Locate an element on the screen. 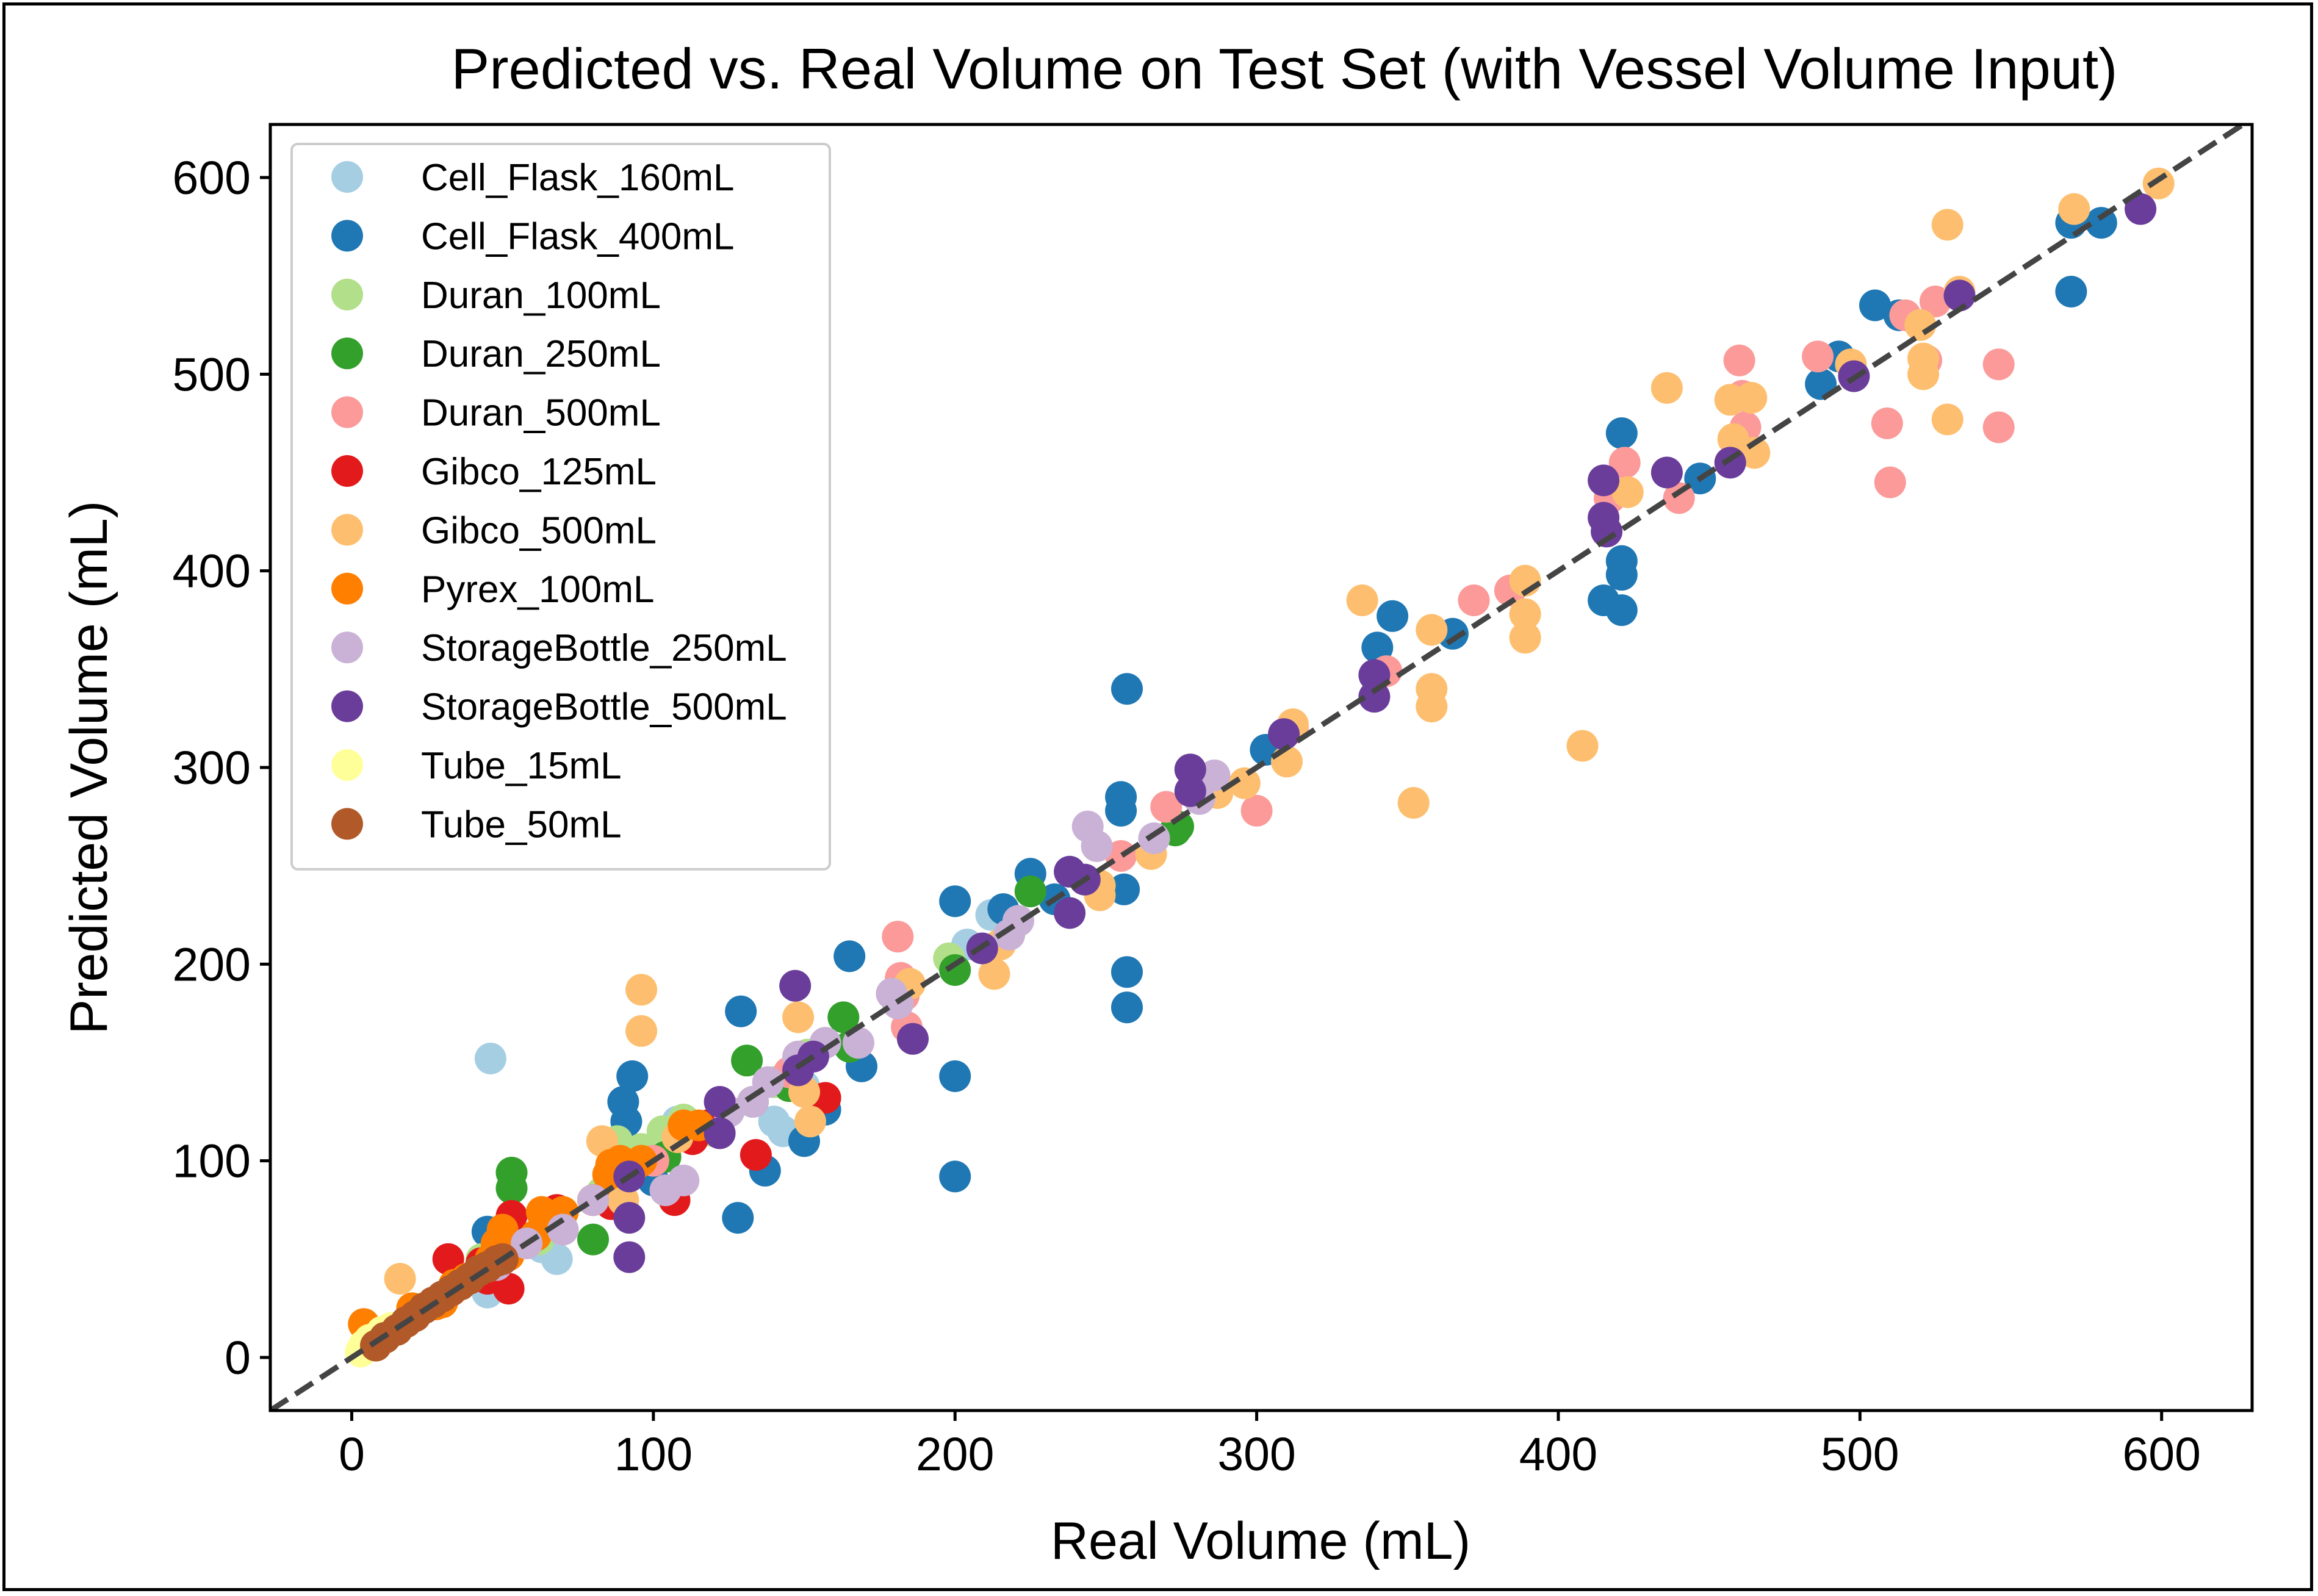 The width and height of the screenshot is (2318, 1596). x-tick-label-6: 600 is located at coordinates (2161, 1454).